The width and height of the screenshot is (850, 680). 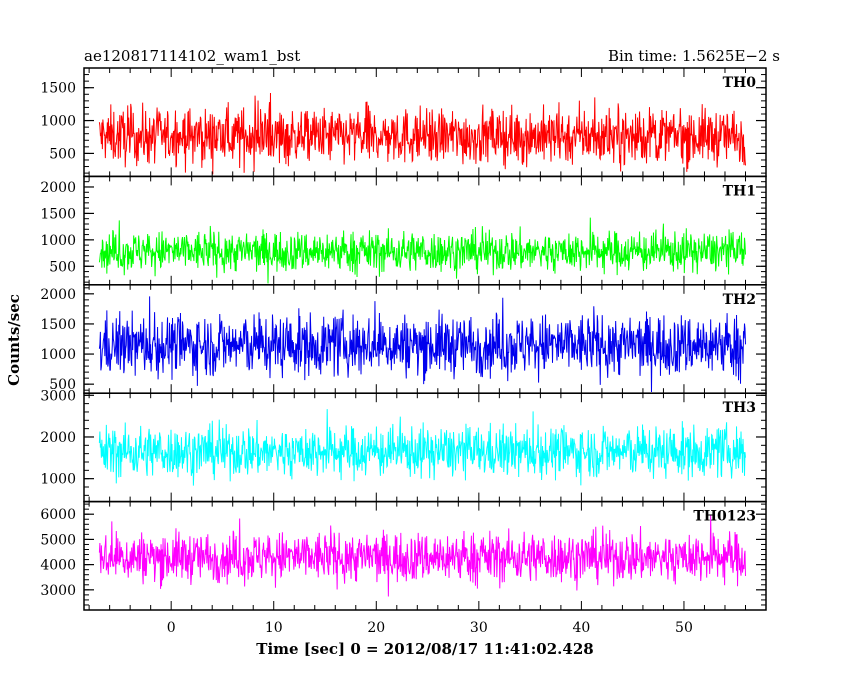 I want to click on obs-id-title: ae120817114102_wam1_bst, so click(x=192, y=56).